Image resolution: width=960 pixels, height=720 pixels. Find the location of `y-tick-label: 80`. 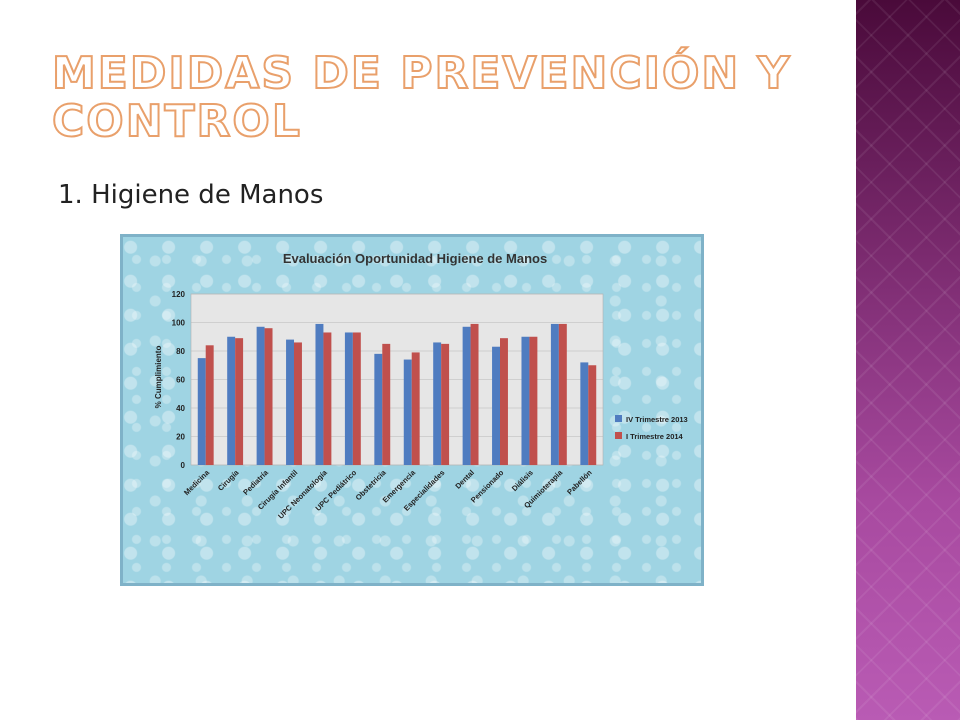

y-tick-label: 80 is located at coordinates (180, 351).